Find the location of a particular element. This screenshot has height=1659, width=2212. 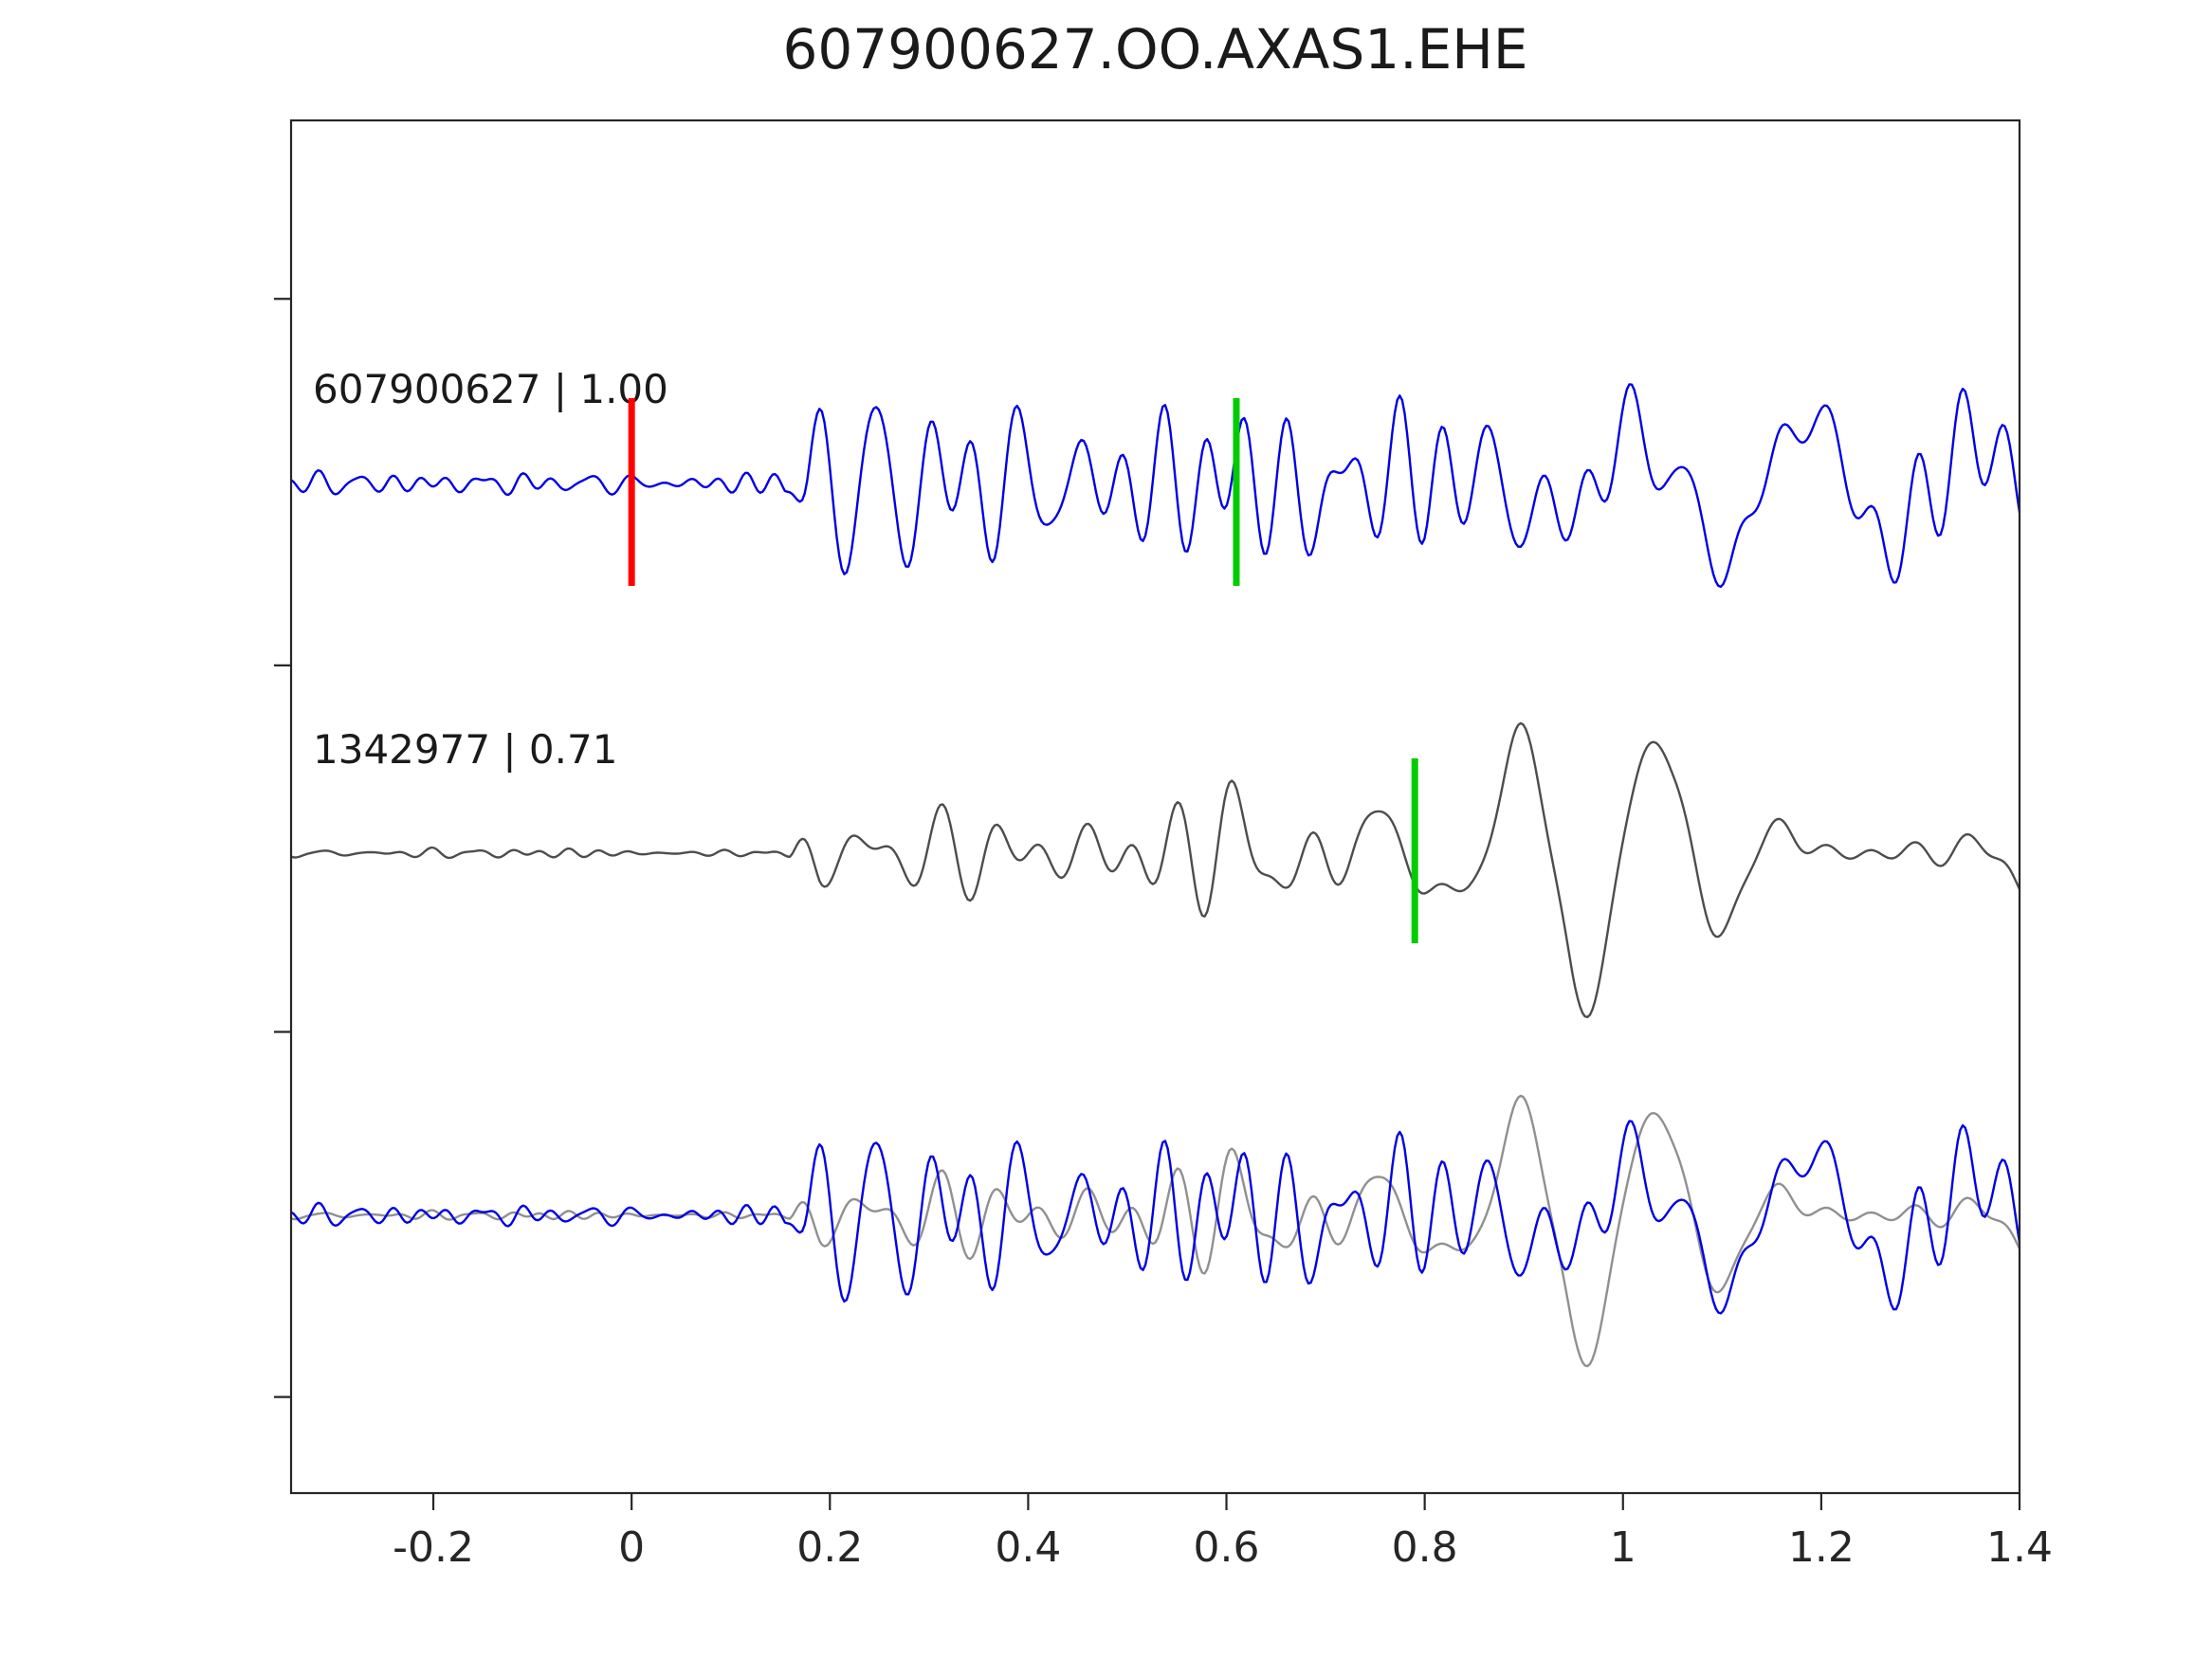

x-tick-label: -0.2 is located at coordinates (433, 1547).